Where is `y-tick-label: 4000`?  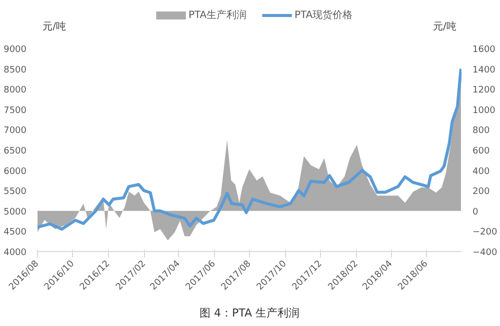 y-tick-label: 4000 is located at coordinates (15, 253).